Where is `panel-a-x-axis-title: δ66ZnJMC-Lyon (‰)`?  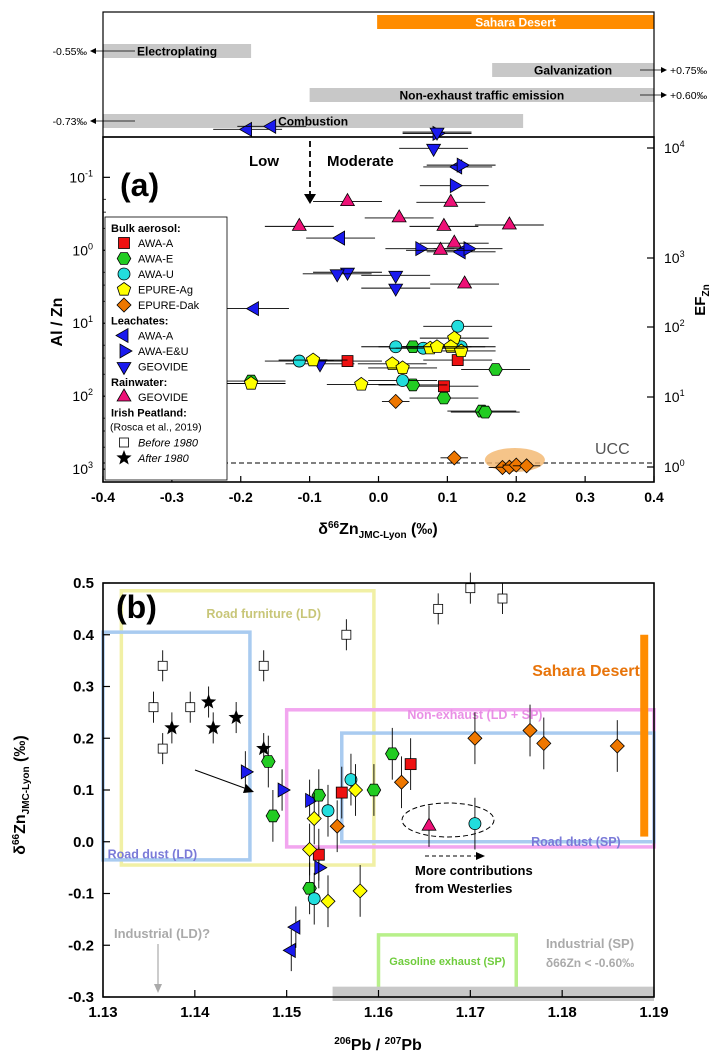 panel-a-x-axis-title: δ66ZnJMC-Lyon (‰) is located at coordinates (377, 530).